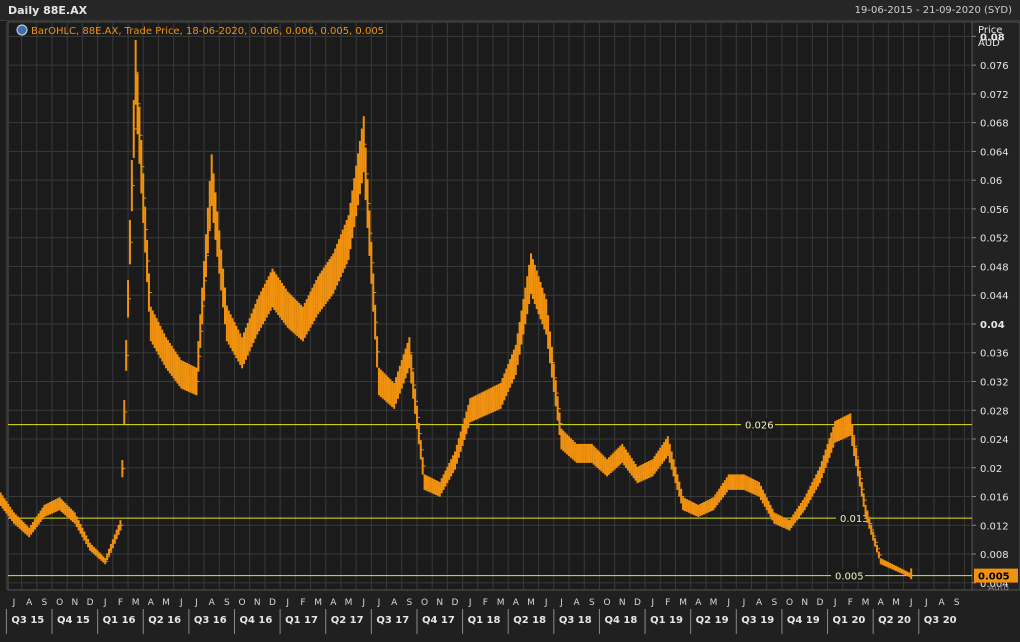 This screenshot has height=642, width=1020. Describe the element at coordinates (164, 620) in the screenshot. I see `x-quarter-label: Q2 16` at that location.